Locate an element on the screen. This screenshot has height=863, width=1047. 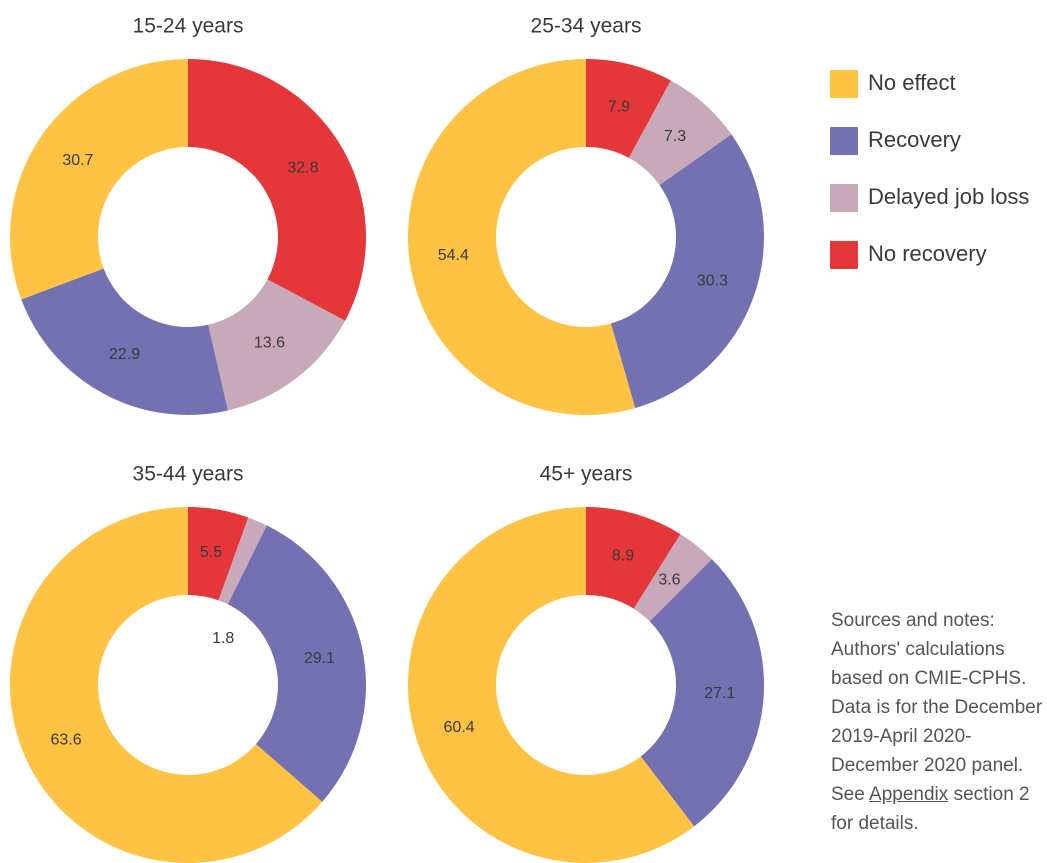
legend-label: Recovery is located at coordinates (914, 139).